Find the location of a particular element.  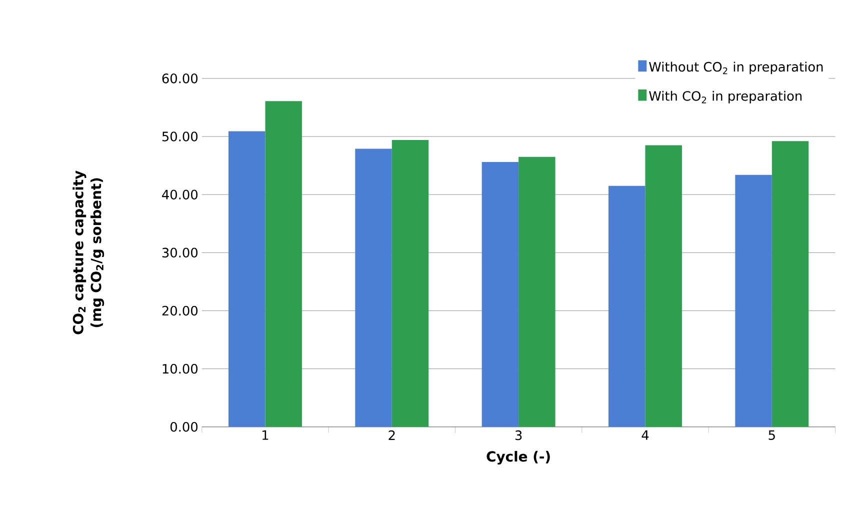

x-tick-label: 2 is located at coordinates (391, 435).